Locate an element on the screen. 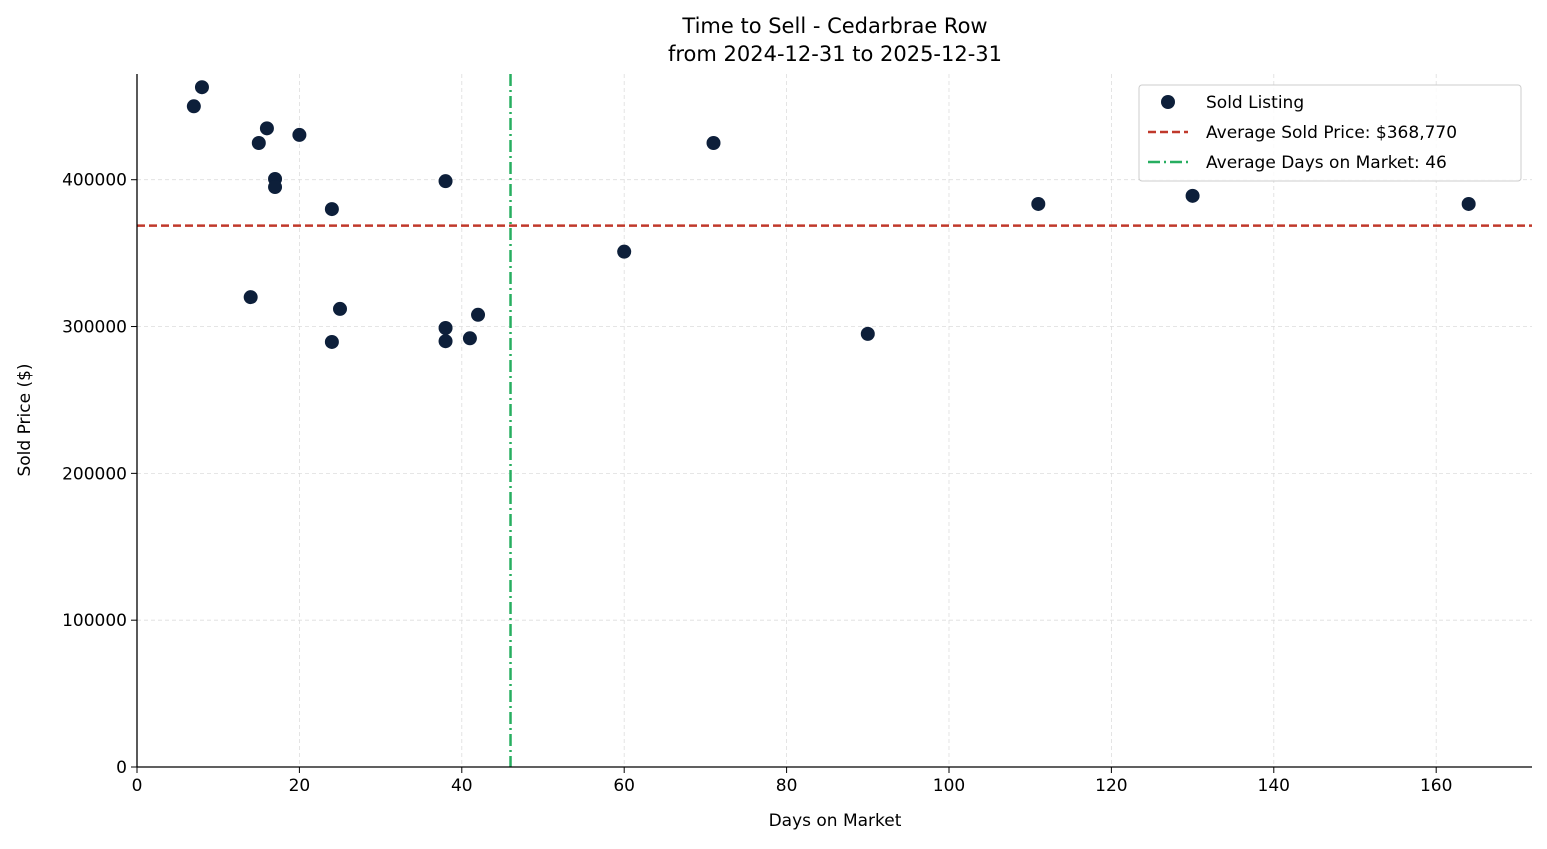  legend-label-avg-price: Average Sold Price: $368,770 is located at coordinates (1331, 133).